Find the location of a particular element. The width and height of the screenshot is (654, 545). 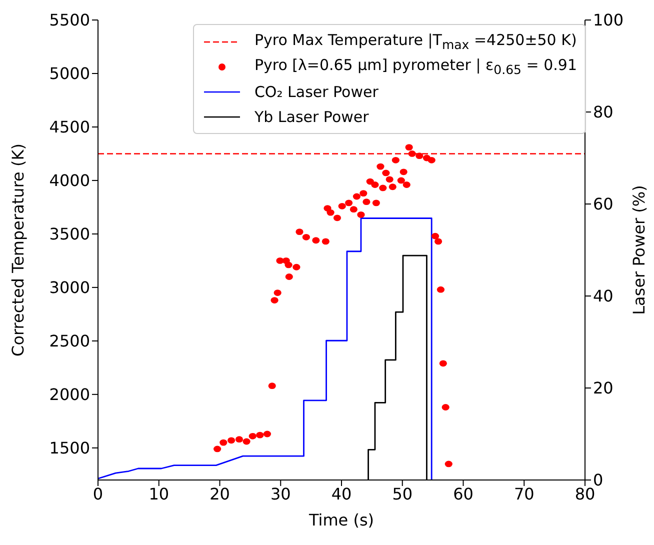

y2-tick-label: 0 is located at coordinates (598, 480).